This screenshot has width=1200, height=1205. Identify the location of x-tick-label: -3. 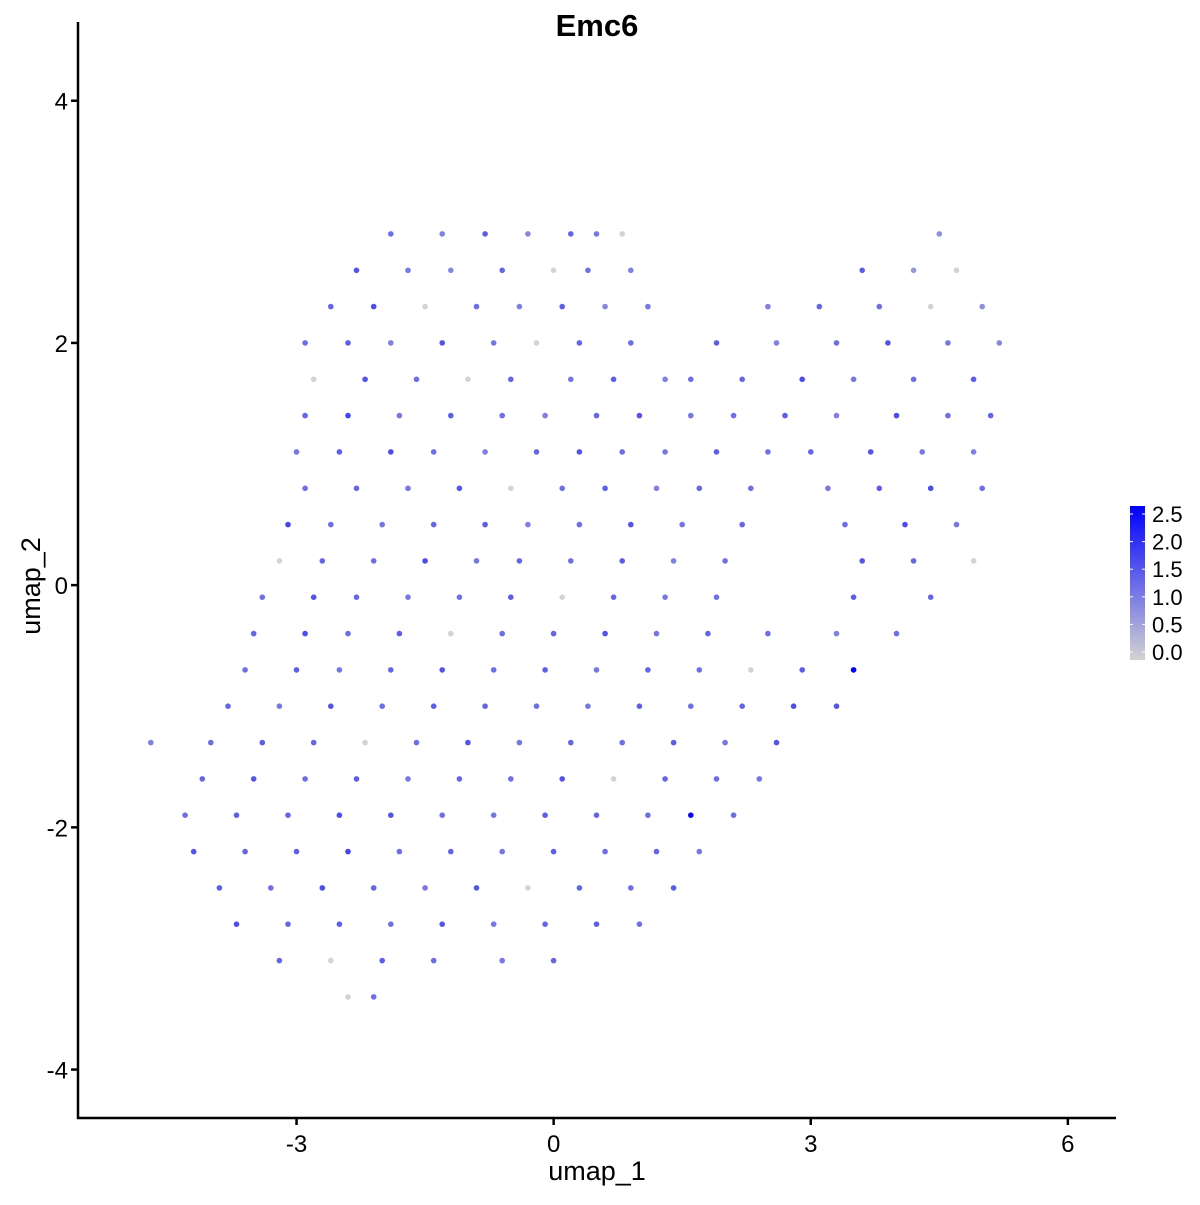
(296, 1144).